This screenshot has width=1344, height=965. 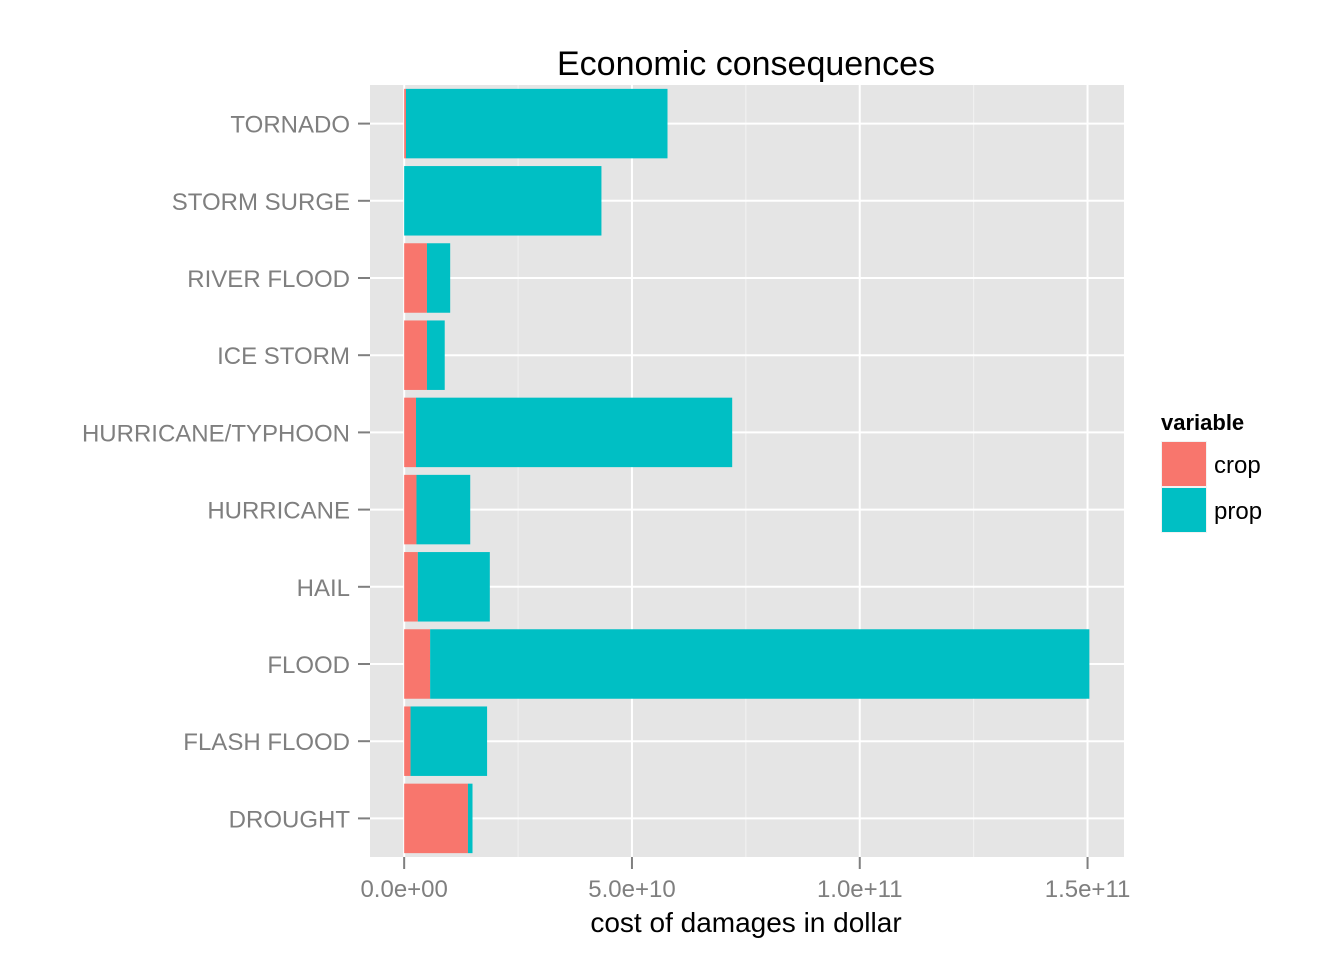 I want to click on y-tick-label: FLASH FLOOD, so click(x=266, y=742).